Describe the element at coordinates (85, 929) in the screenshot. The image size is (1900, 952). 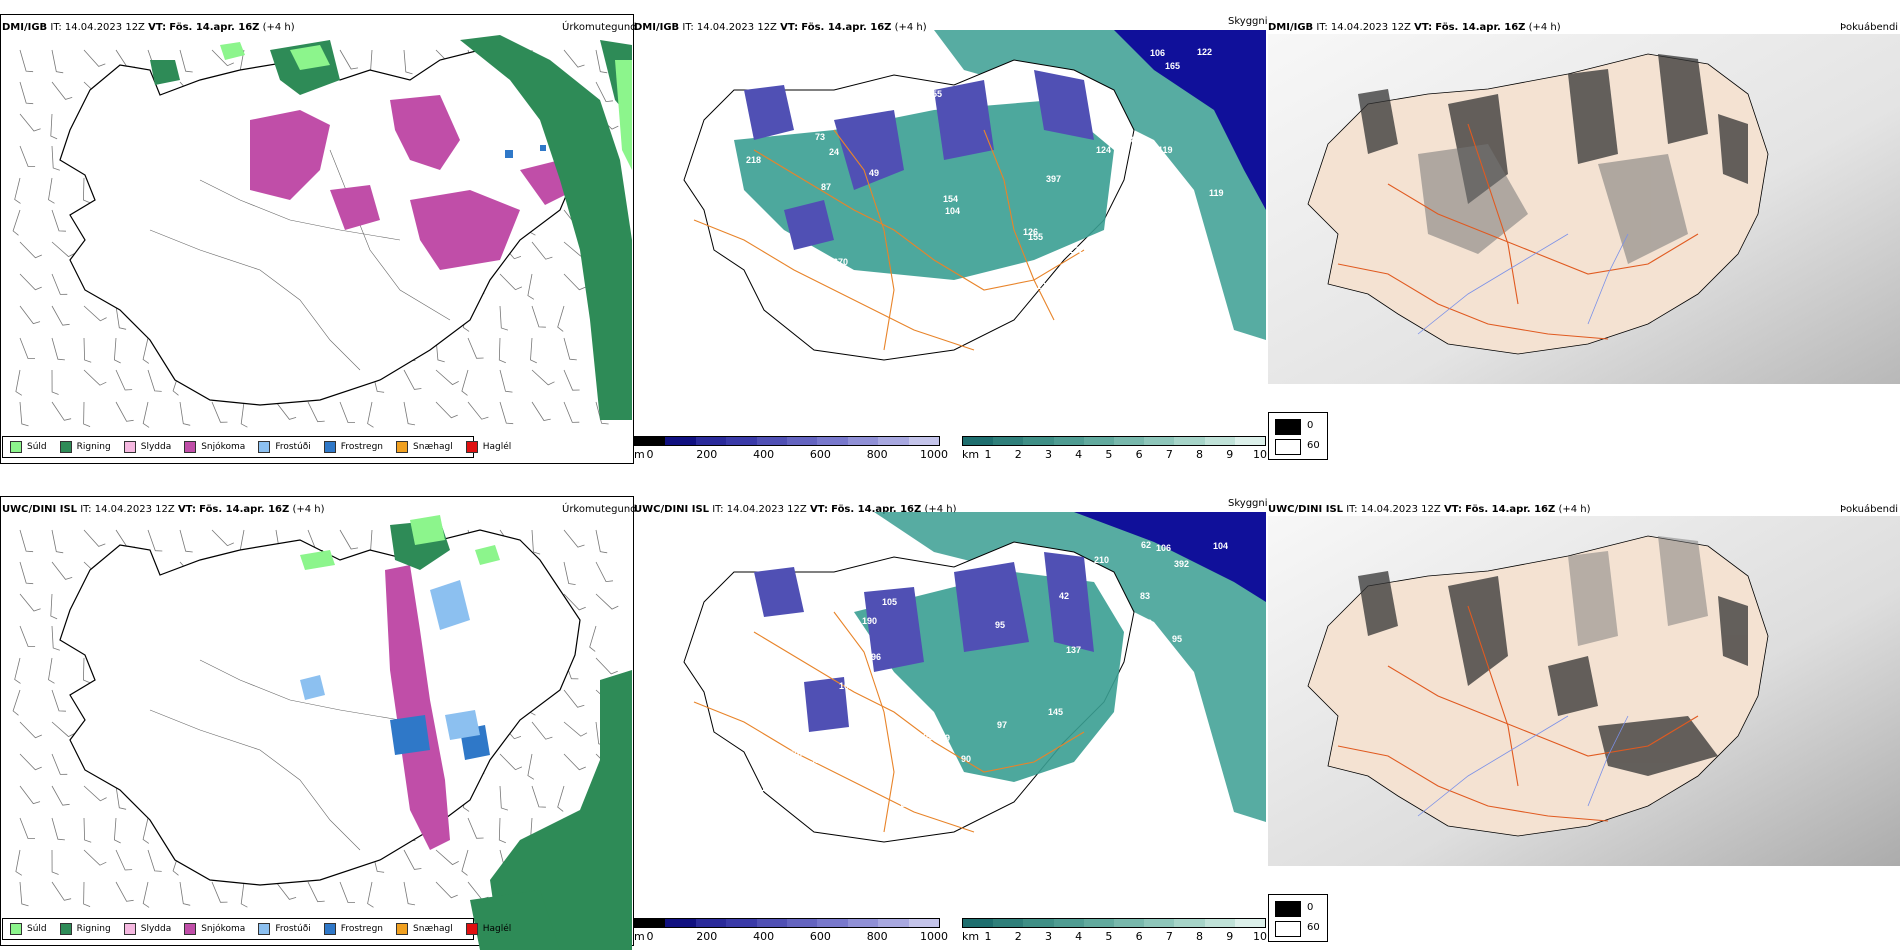
I see `legend-item: Rigning` at that location.